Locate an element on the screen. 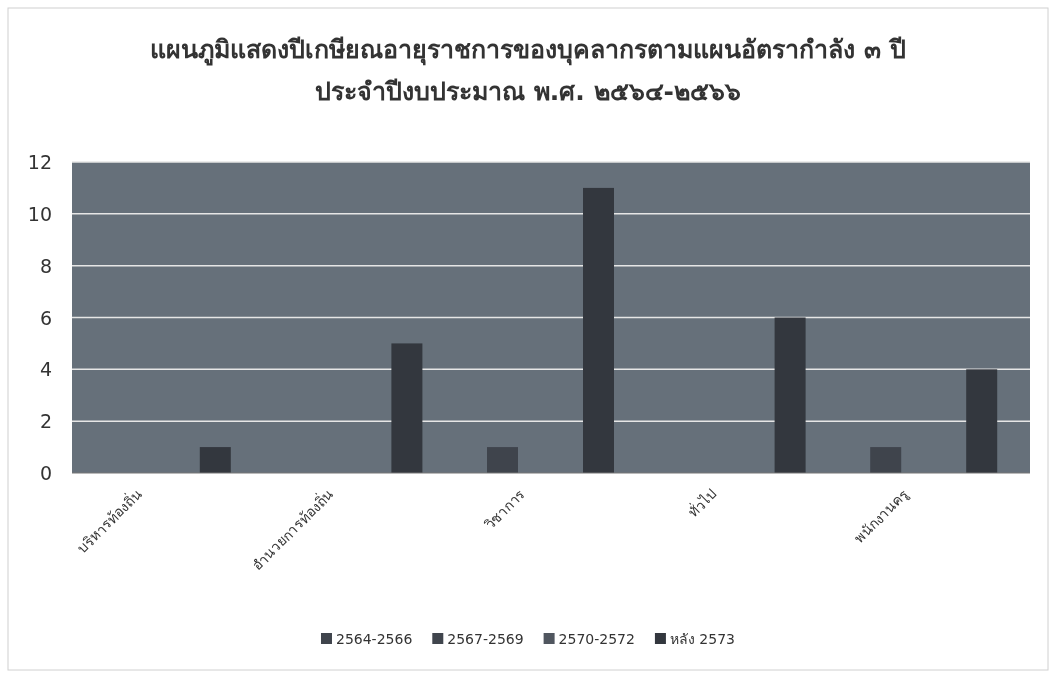 The height and width of the screenshot is (678, 1056). y-tick-label: 2 is located at coordinates (45, 421).